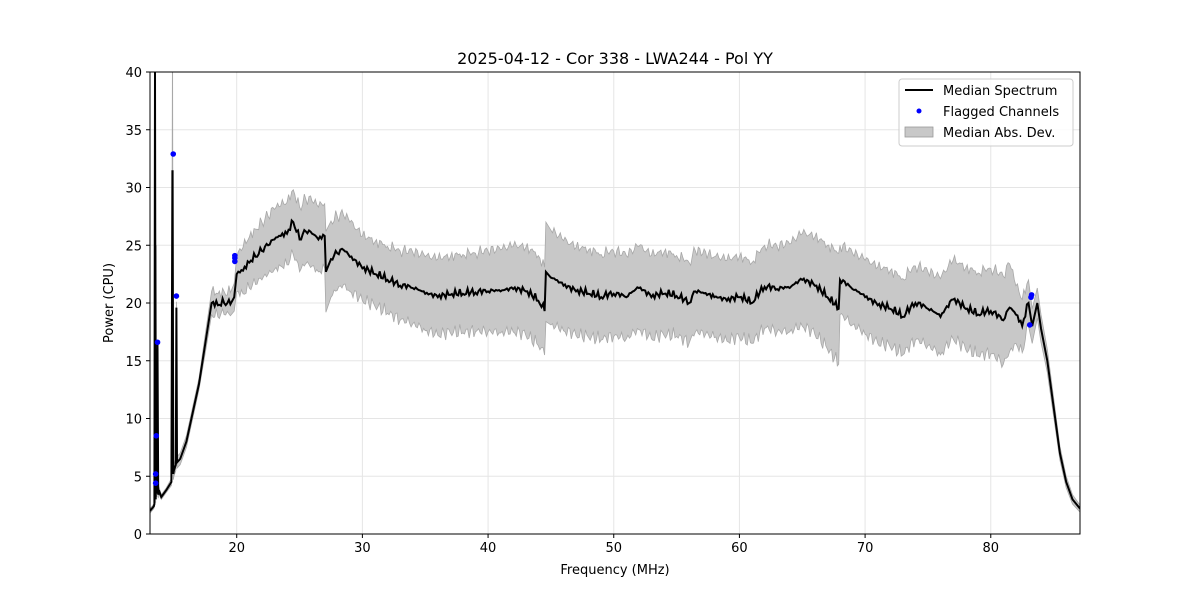 This screenshot has height=600, width=1200. What do you see at coordinates (133, 362) in the screenshot?
I see `y-tick-label: 15` at bounding box center [133, 362].